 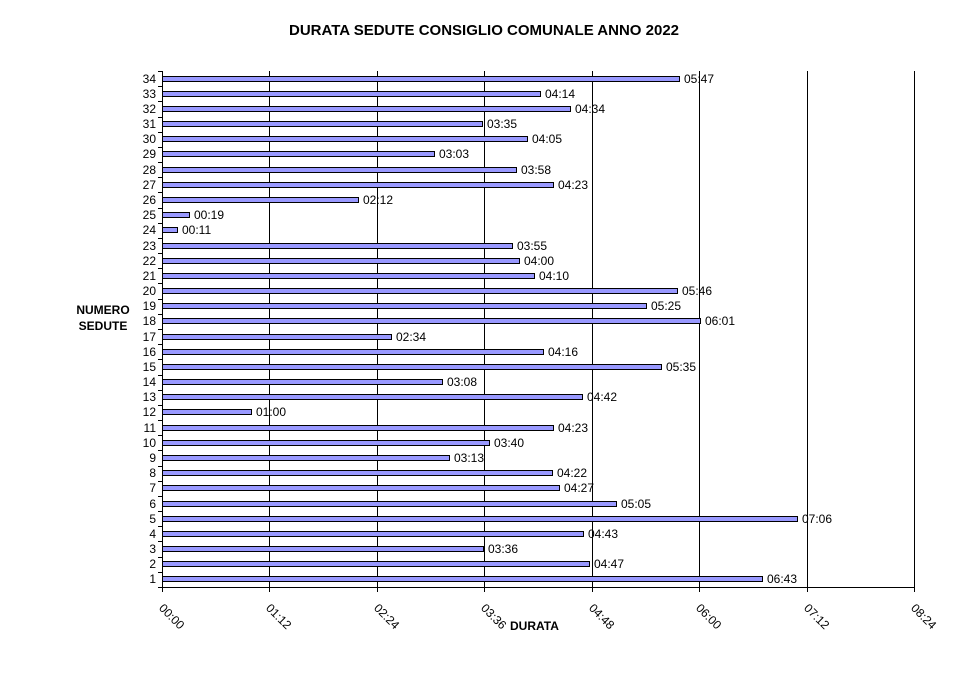 What do you see at coordinates (149, 337) in the screenshot?
I see `y-tick-label: 17` at bounding box center [149, 337].